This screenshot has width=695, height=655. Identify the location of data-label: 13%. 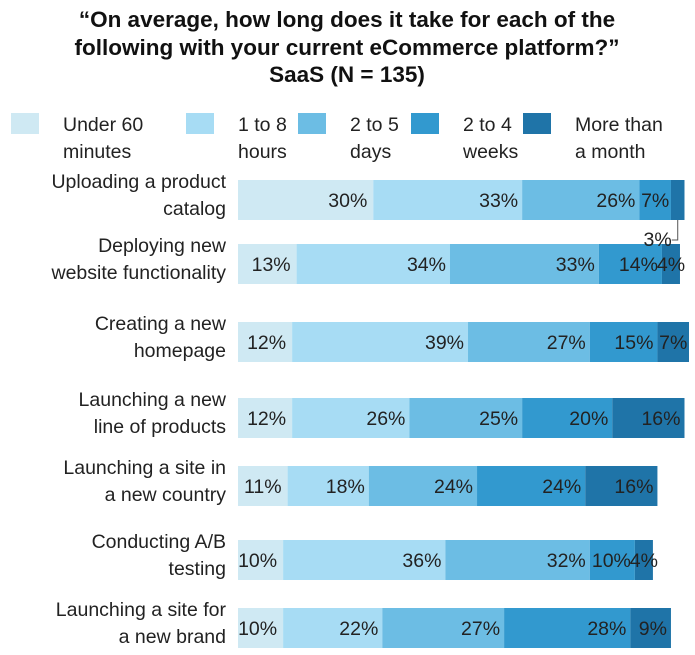
(271, 265).